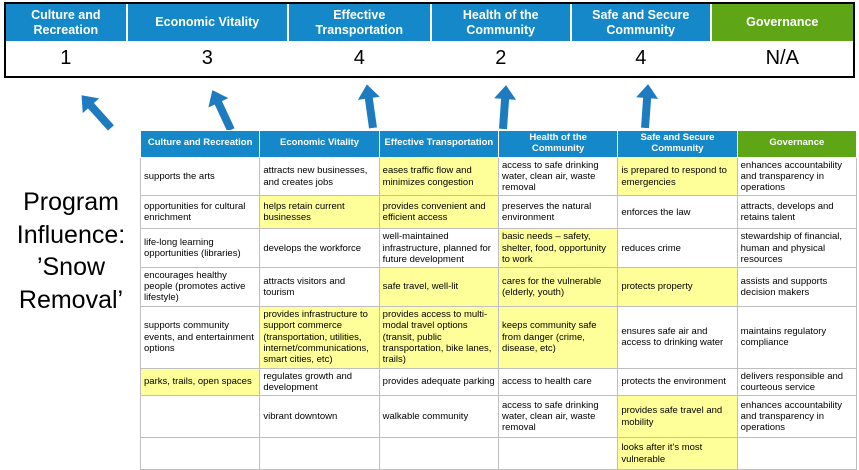  Describe the element at coordinates (797, 212) in the screenshot. I see `matrix-cell: attracts, develops and retains talent` at that location.